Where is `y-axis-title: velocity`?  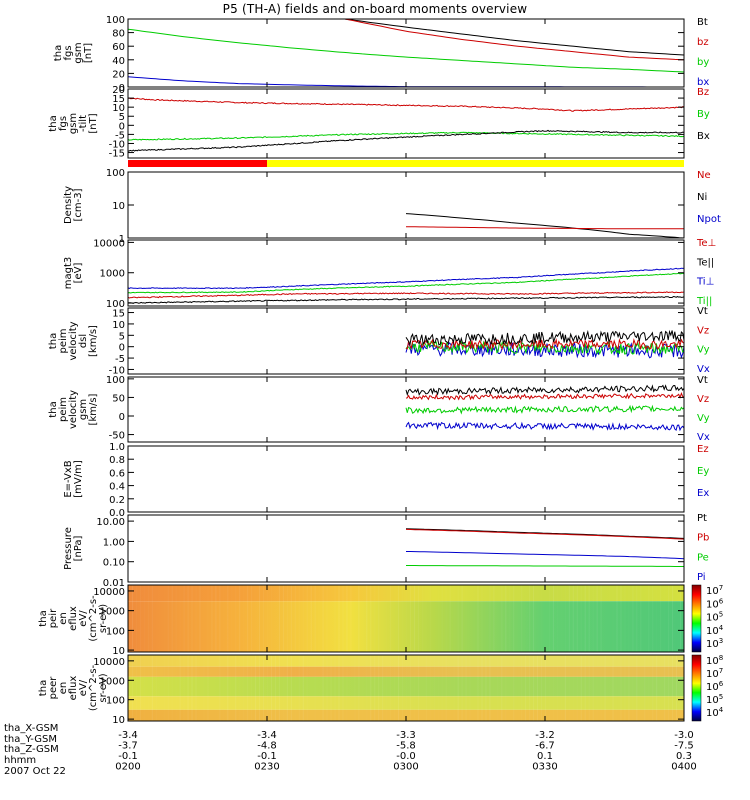 y-axis-title: velocity is located at coordinates (73, 340).